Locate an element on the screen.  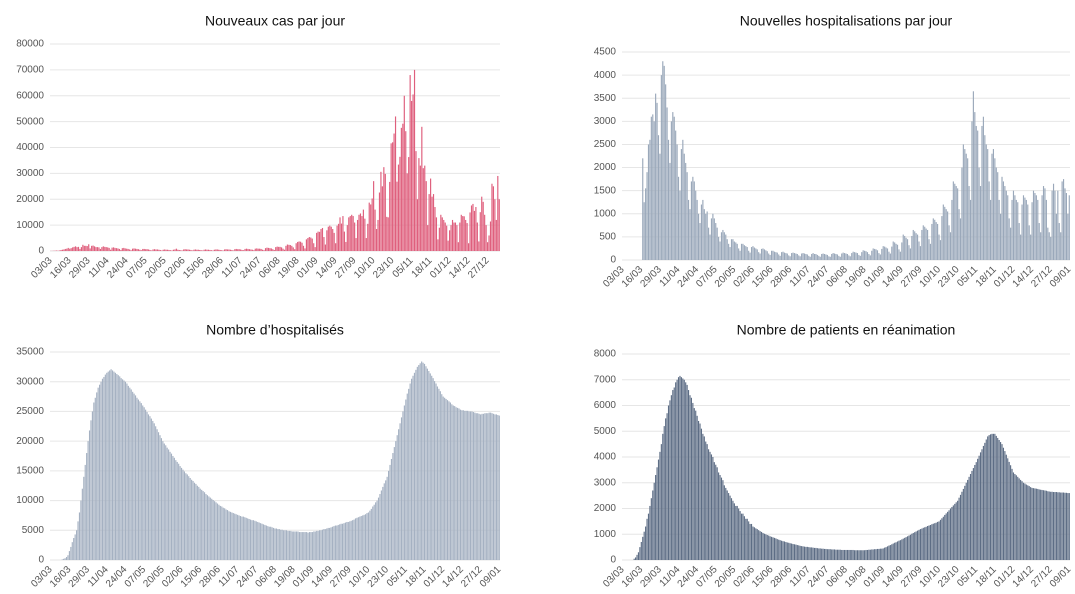
chart-title: Nombre d’hospitalisés is located at coordinates (275, 330).